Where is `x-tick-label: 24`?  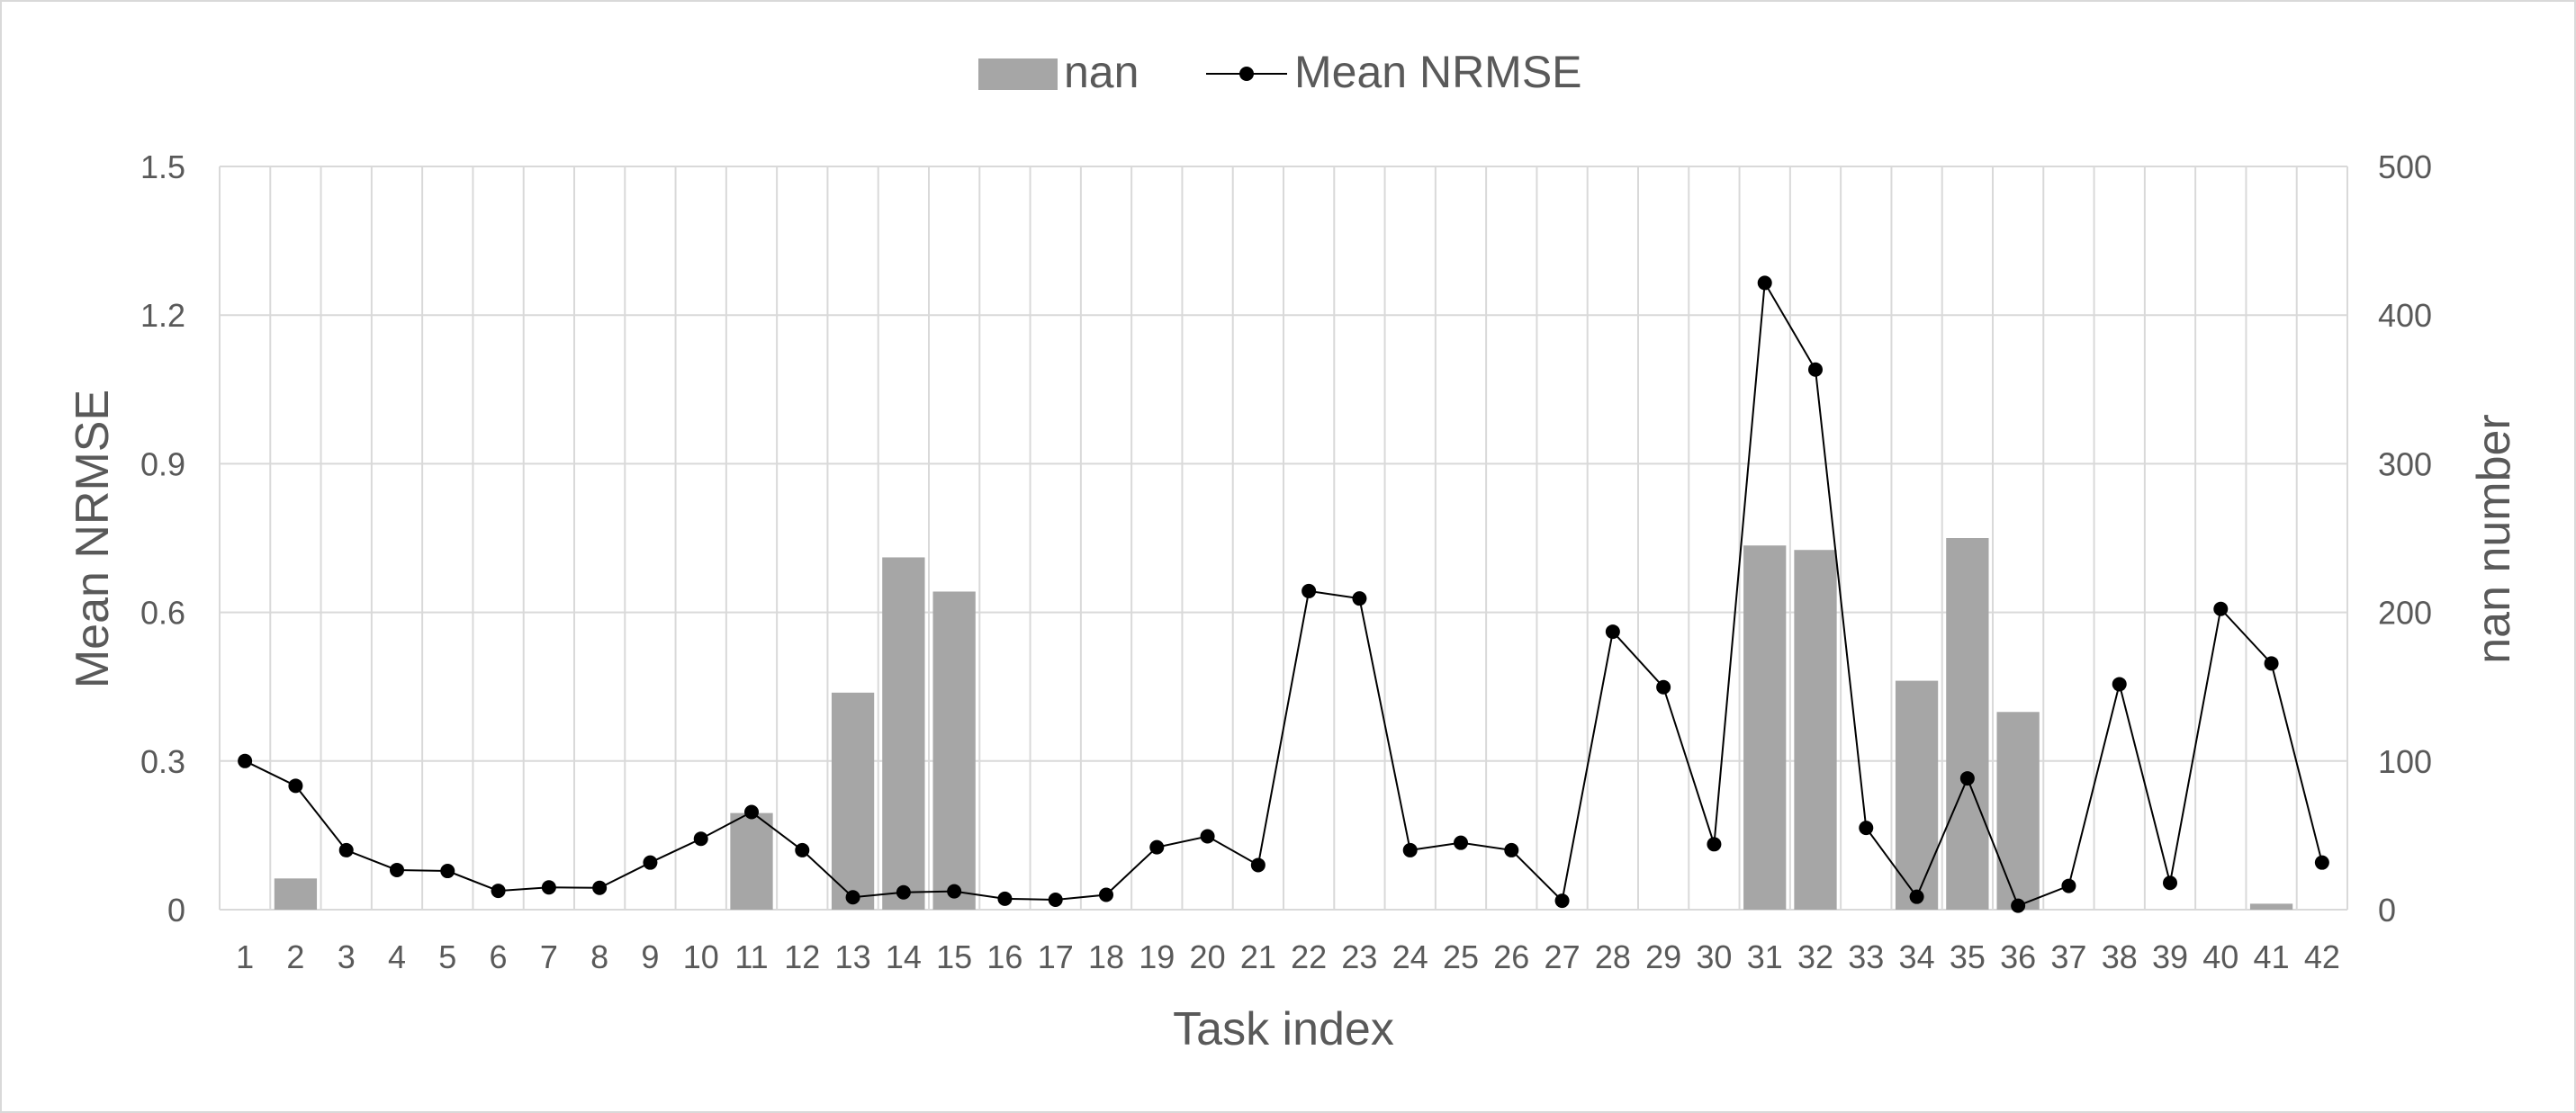
x-tick-label: 24 is located at coordinates (1410, 956).